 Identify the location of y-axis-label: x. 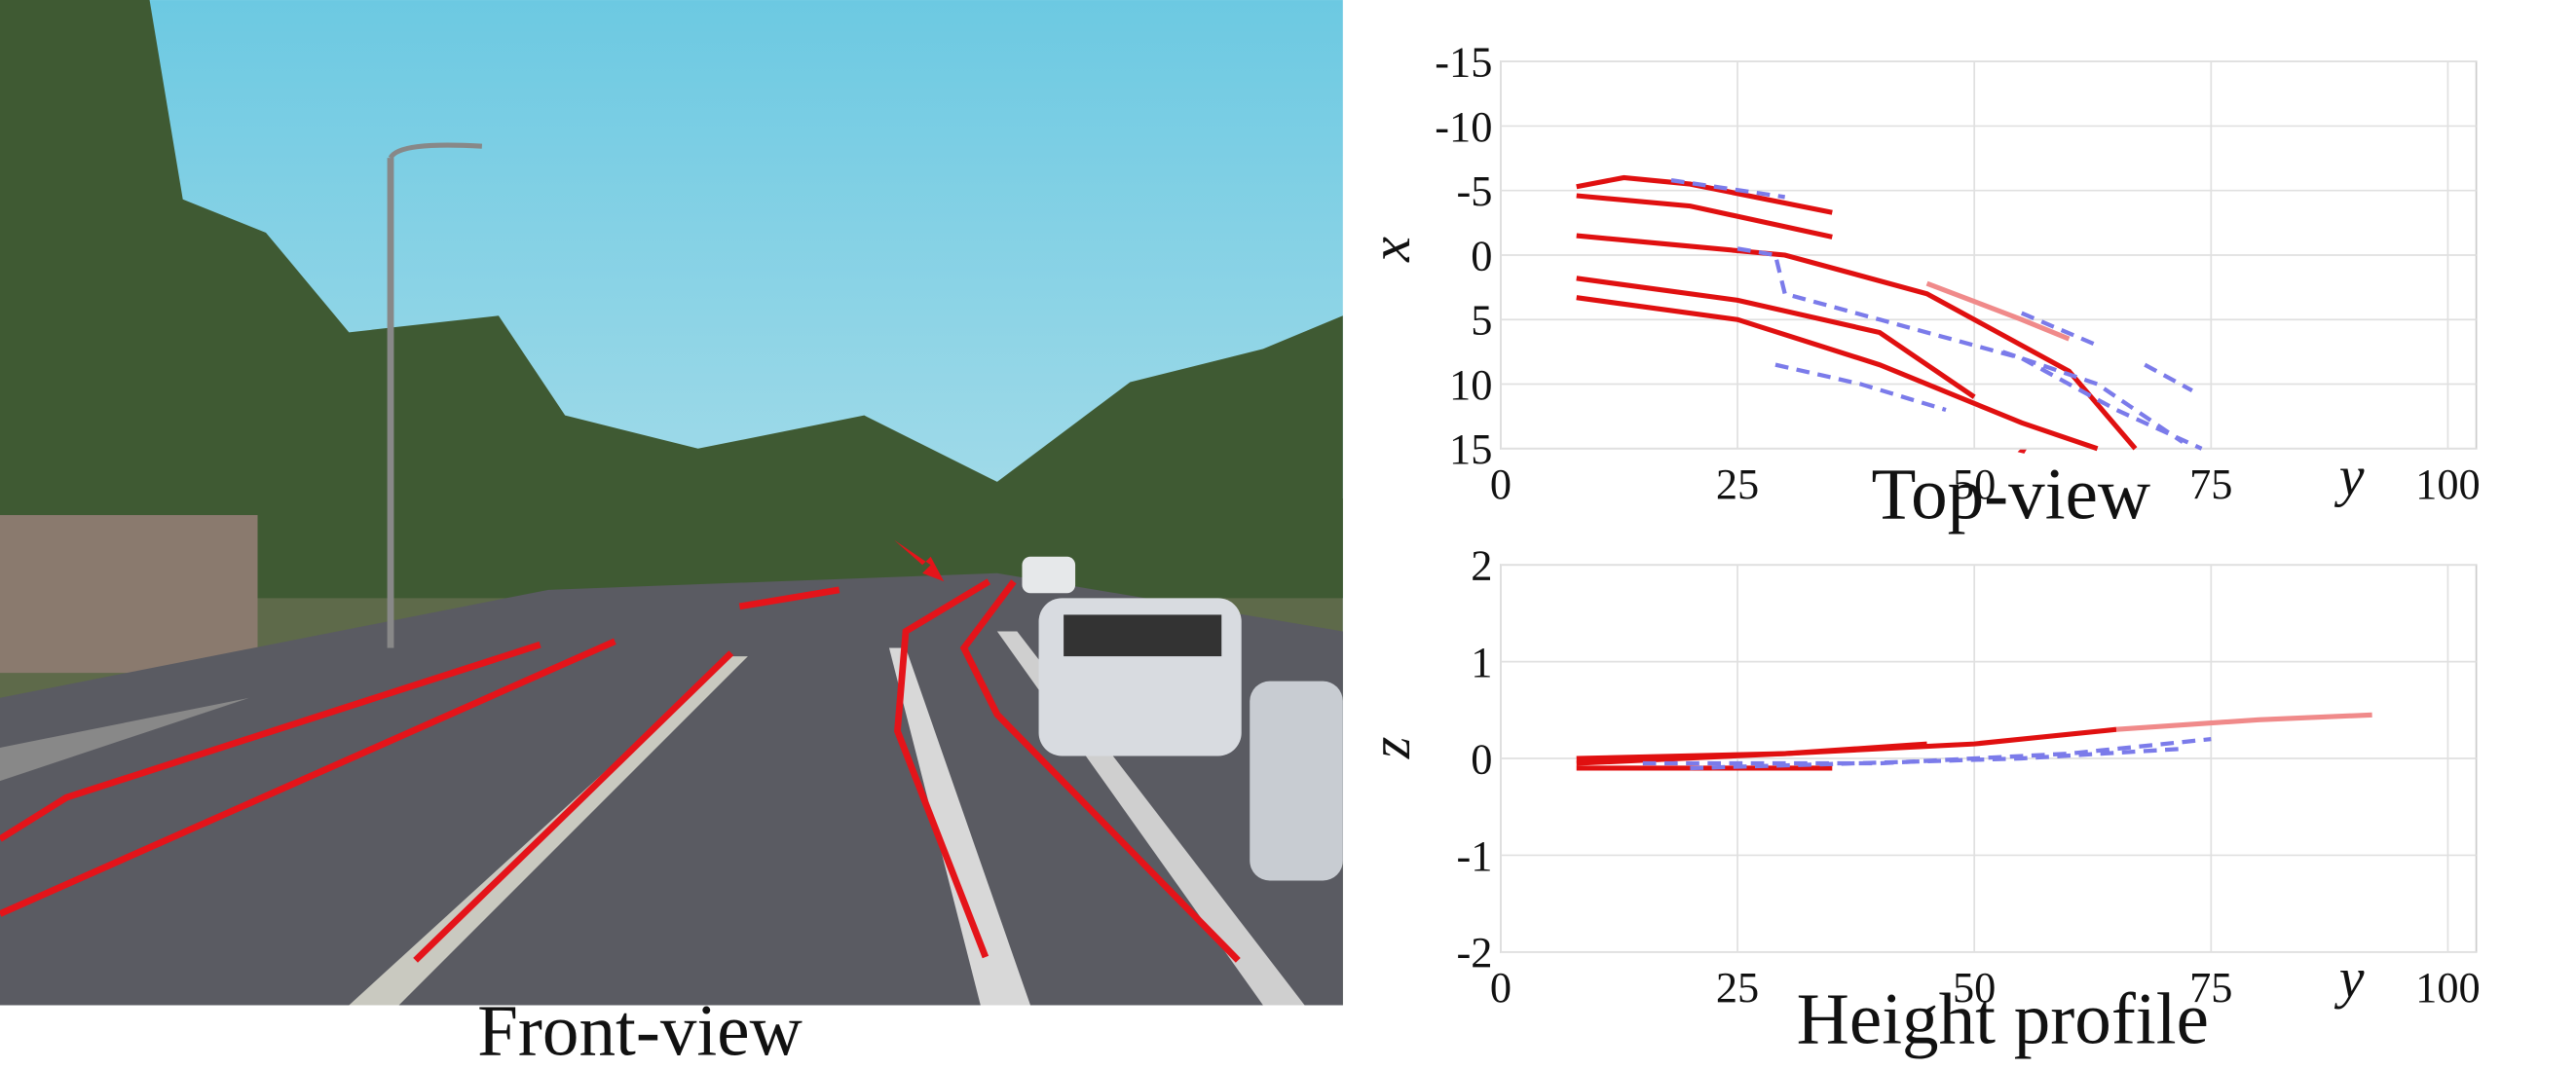
(1390, 250).